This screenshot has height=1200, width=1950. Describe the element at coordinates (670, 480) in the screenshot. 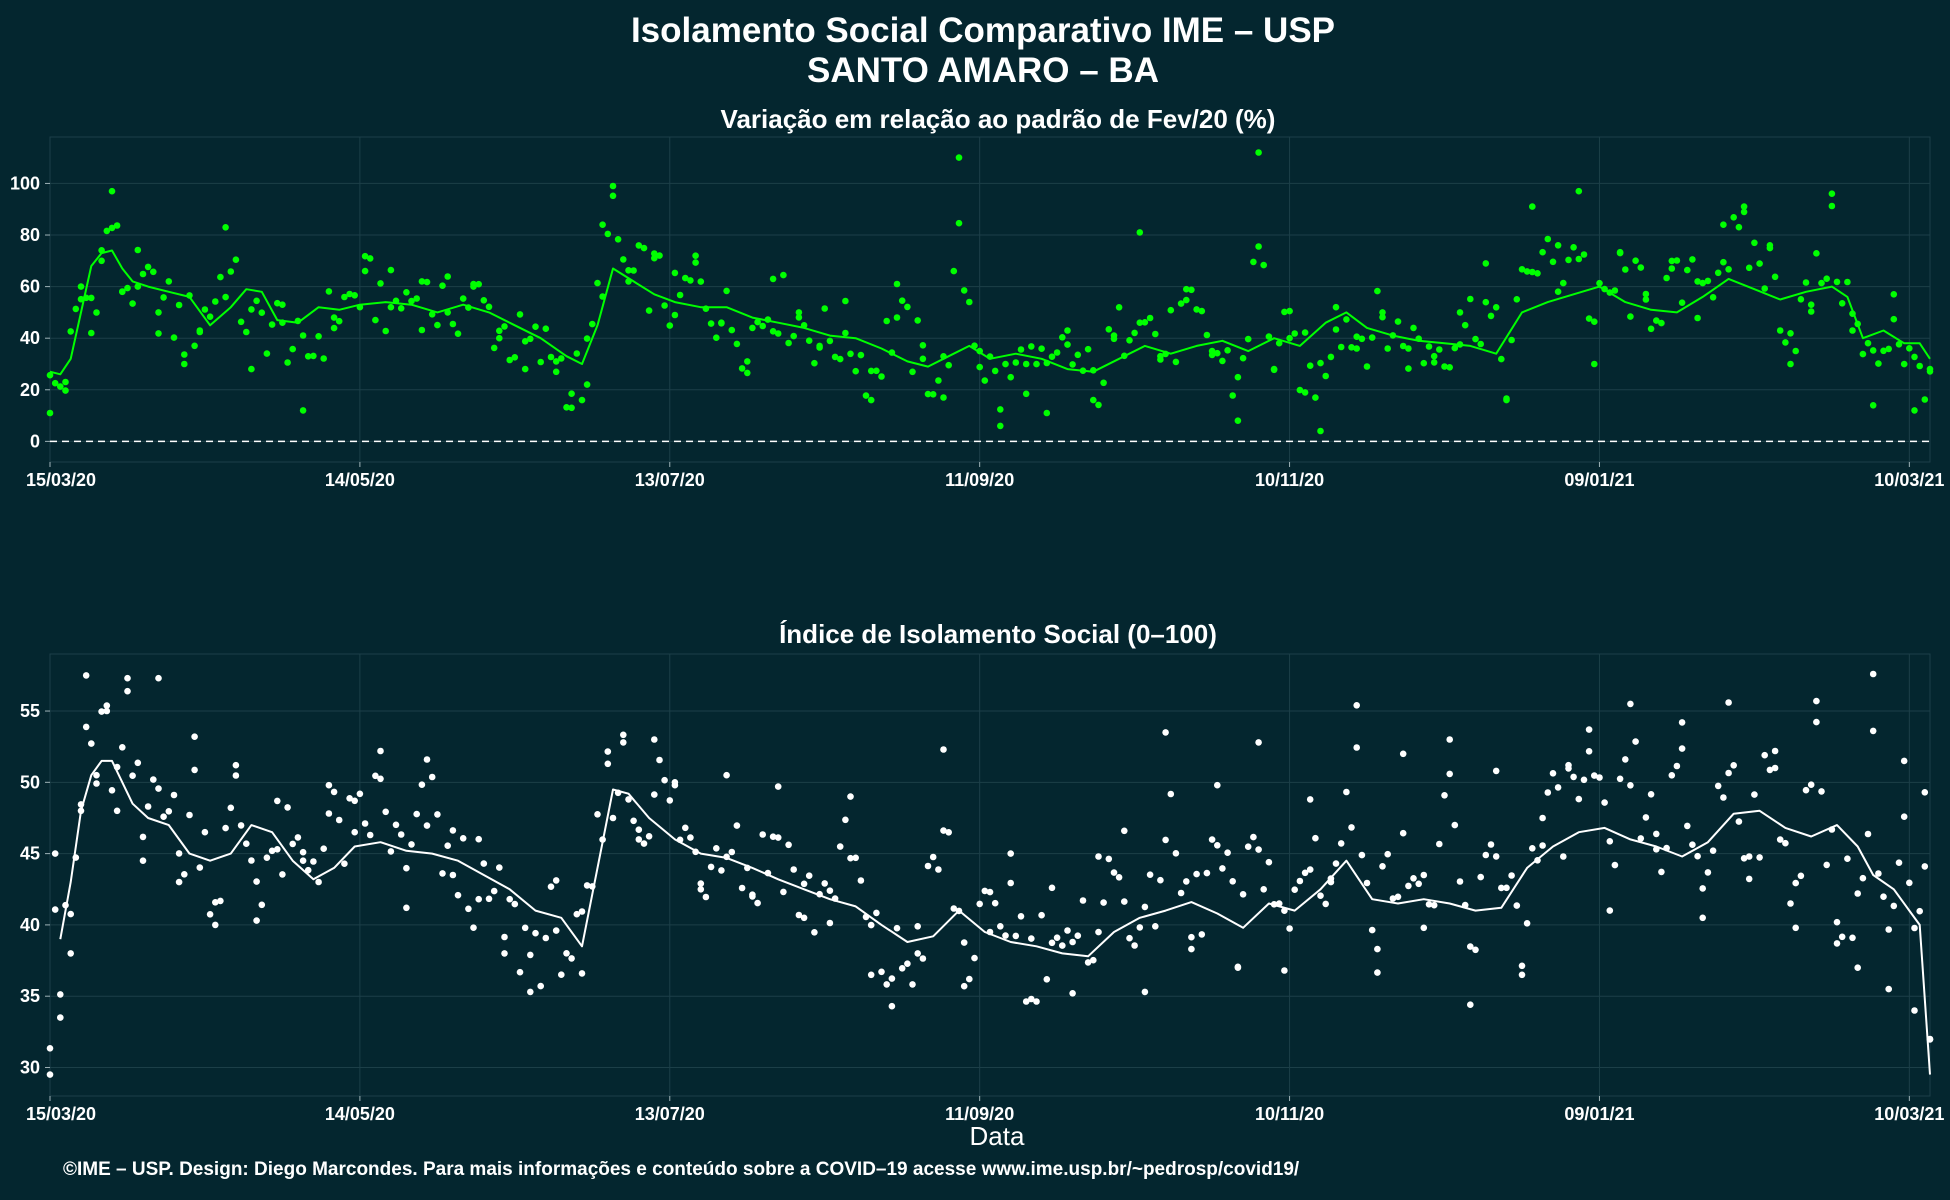

I see `top-x-tick-label: 13/07/20` at that location.